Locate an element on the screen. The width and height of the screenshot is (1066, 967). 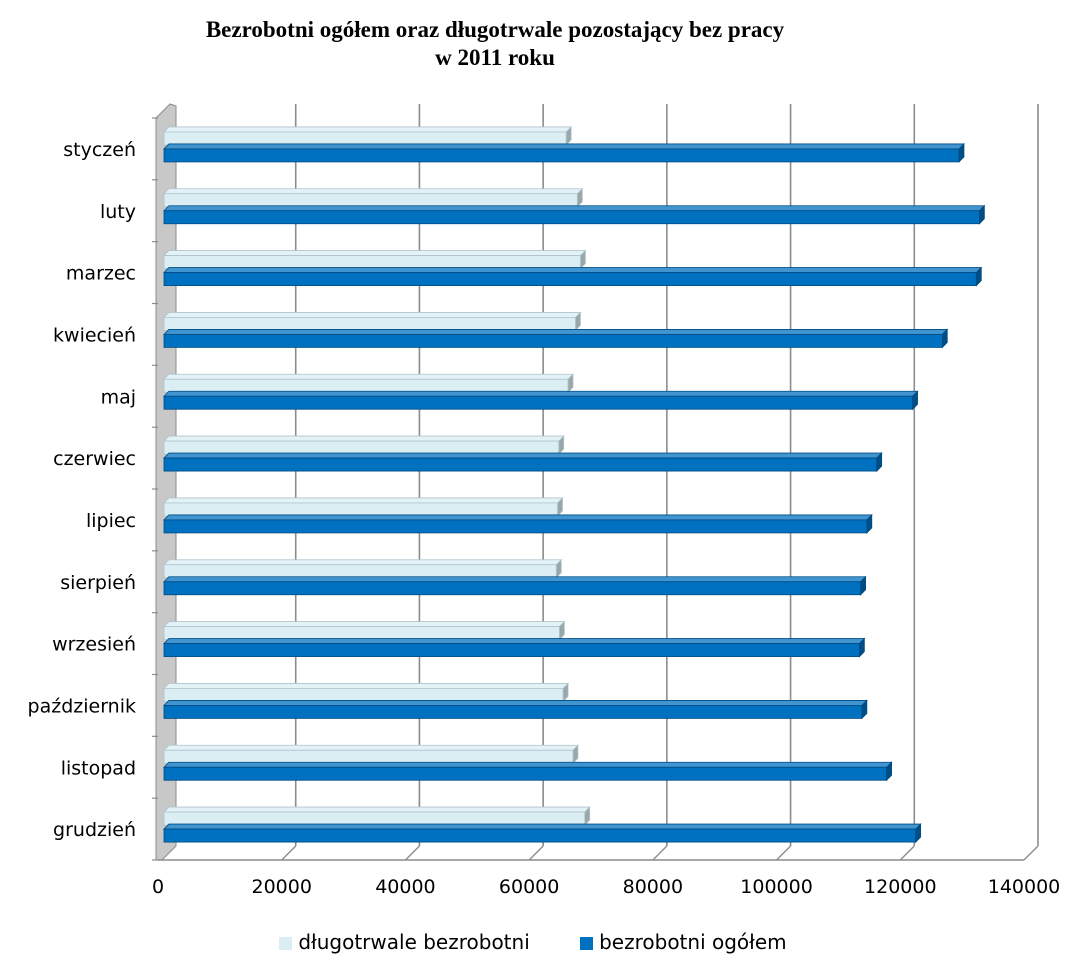
legend-item-long-term: długotrwale bezrobotni is located at coordinates (404, 942).